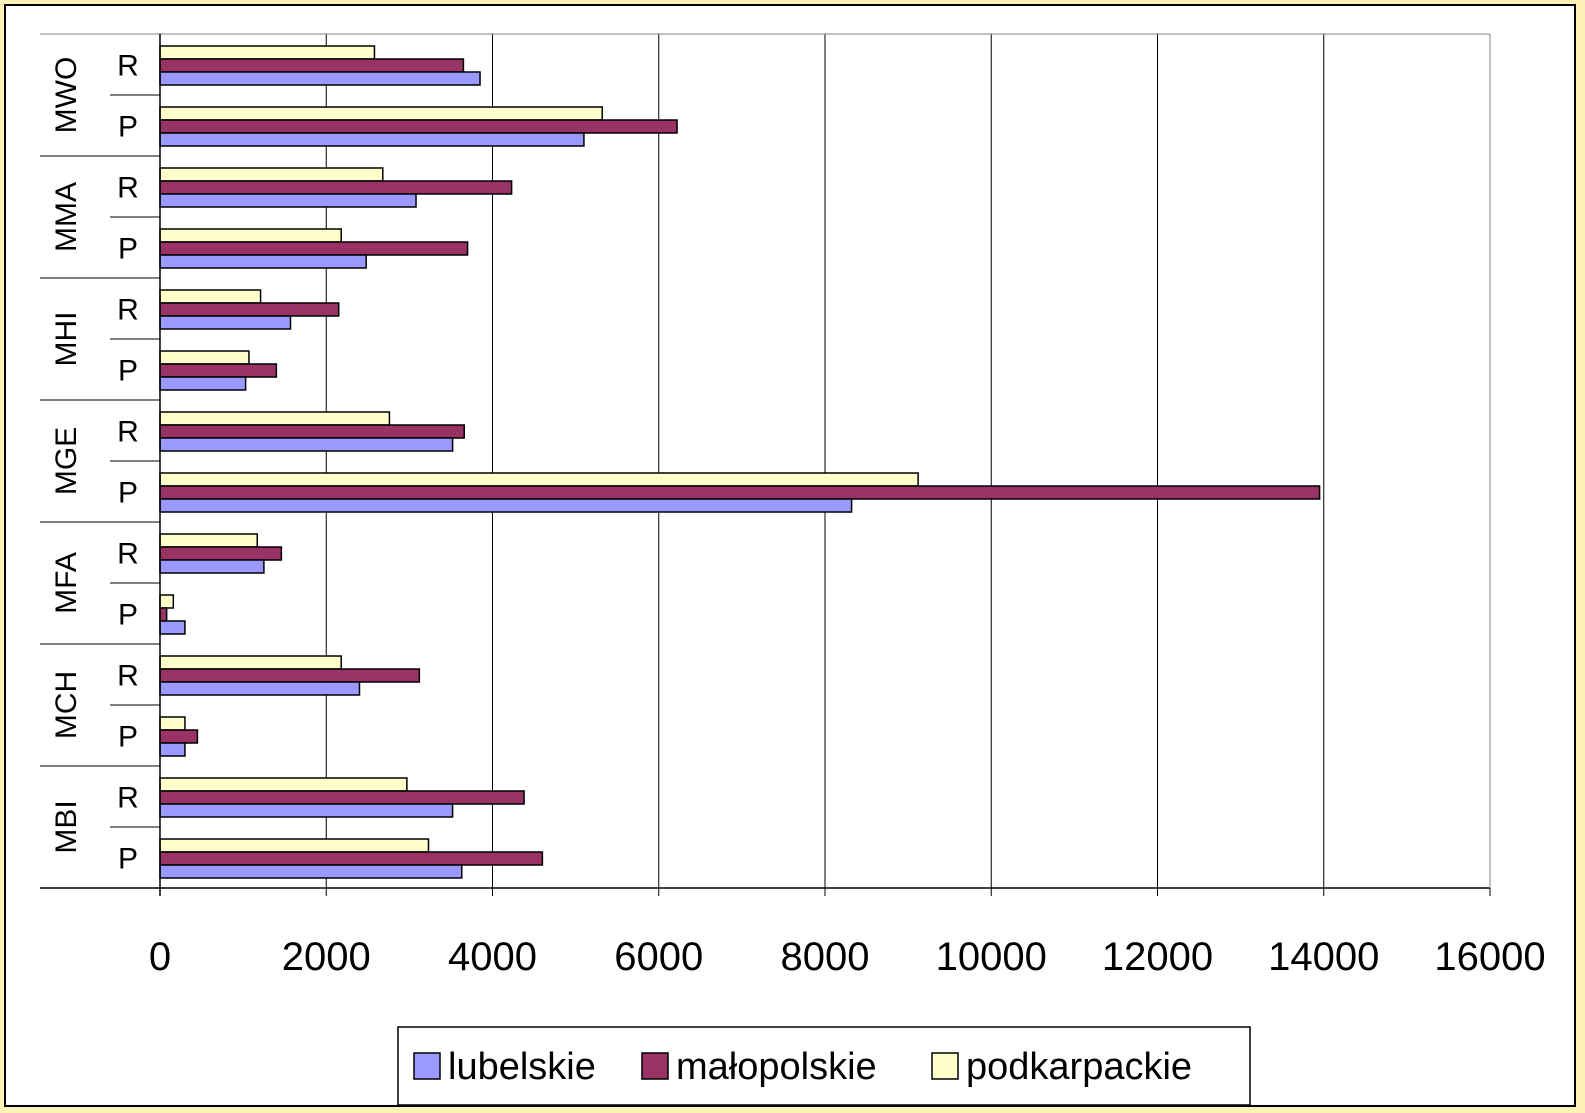 This screenshot has height=1113, width=1585. What do you see at coordinates (66, 583) in the screenshot?
I see `group-label: MFA` at bounding box center [66, 583].